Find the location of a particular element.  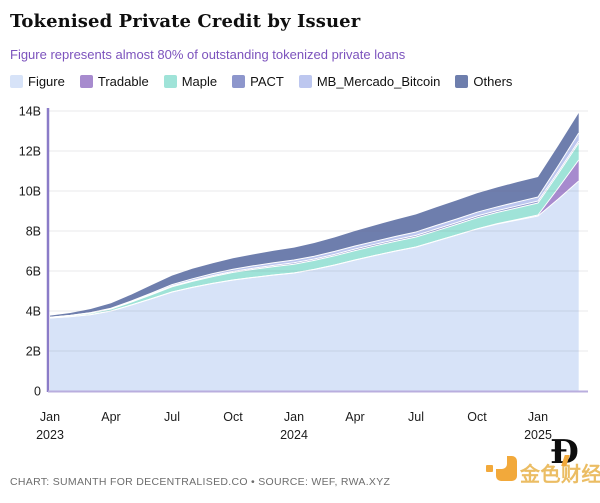

legend-swatch-others is located at coordinates (462, 81).